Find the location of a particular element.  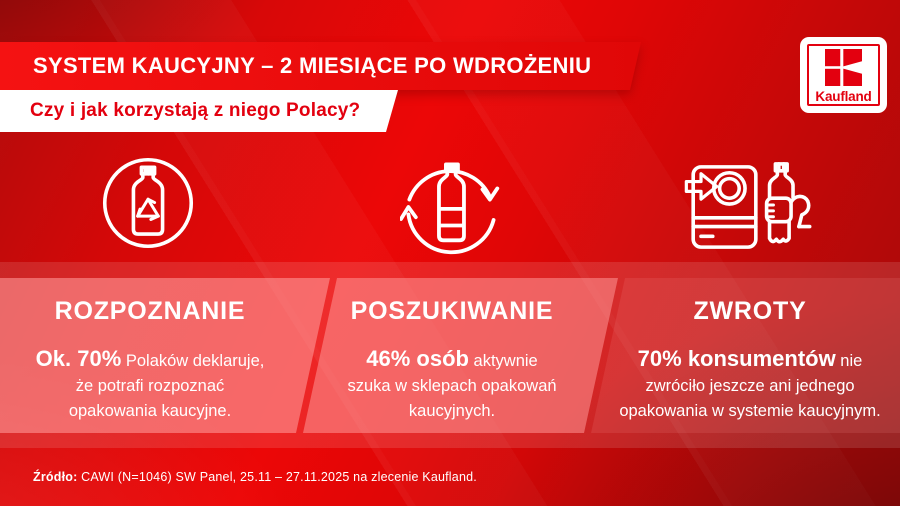

deposit-machine-icon is located at coordinates (748, 207).